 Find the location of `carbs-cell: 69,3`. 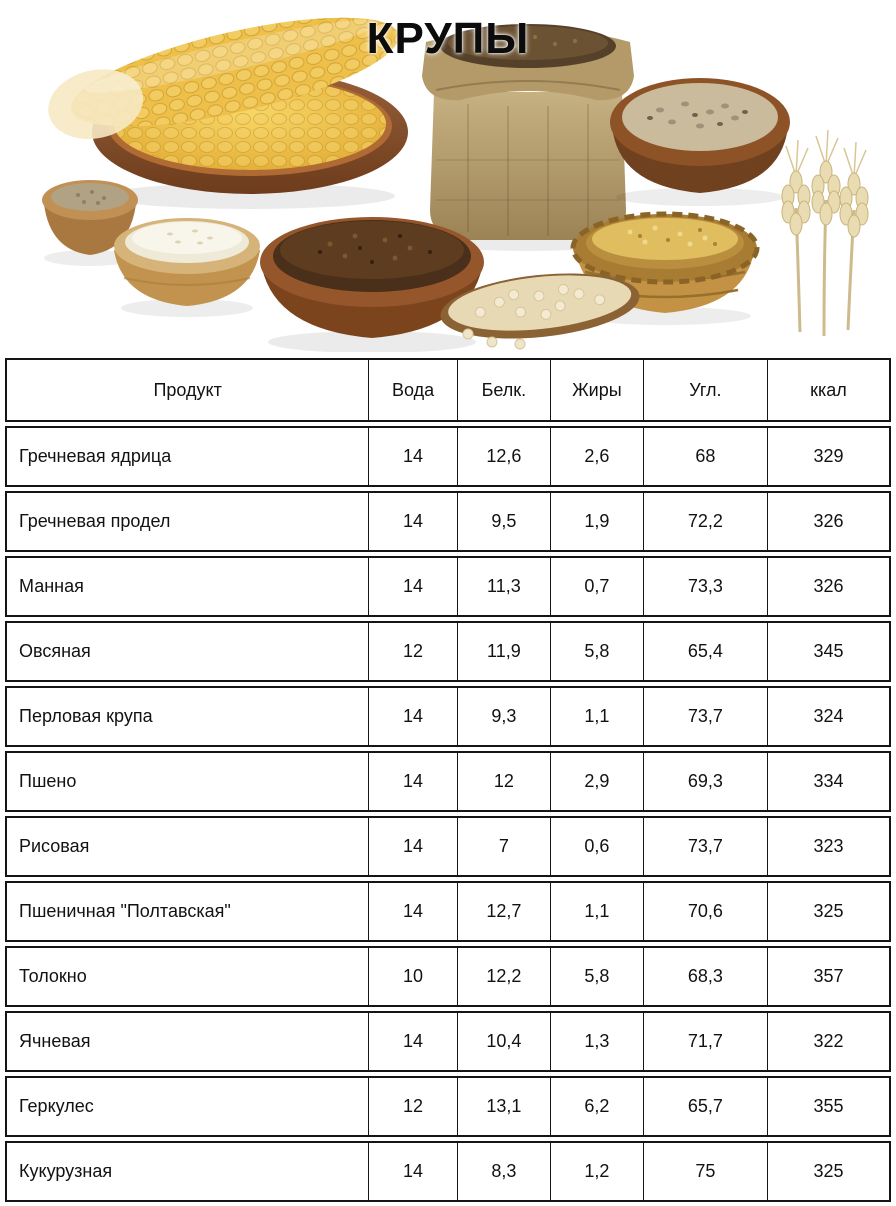

carbs-cell: 69,3 is located at coordinates (704, 781).